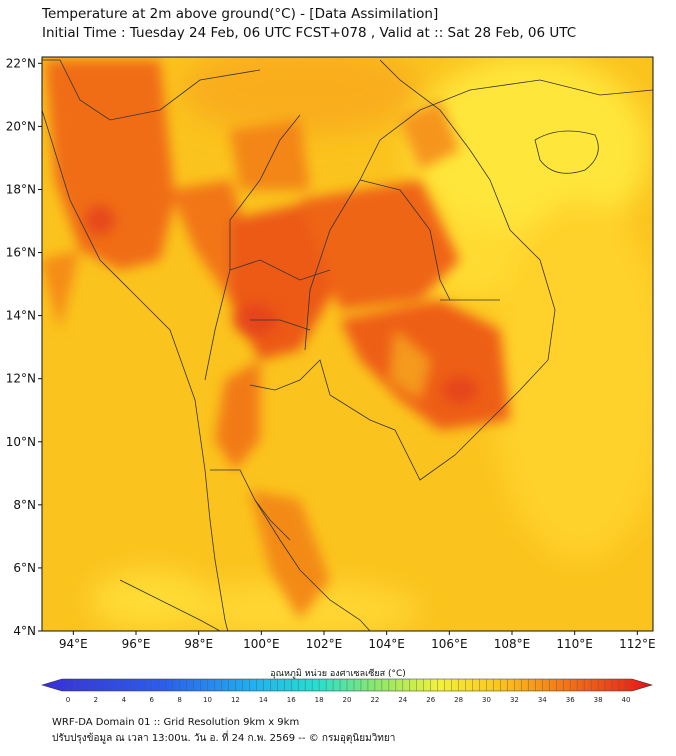  Describe the element at coordinates (626, 700) in the screenshot. I see `colorbar-tick-label: 40` at that location.